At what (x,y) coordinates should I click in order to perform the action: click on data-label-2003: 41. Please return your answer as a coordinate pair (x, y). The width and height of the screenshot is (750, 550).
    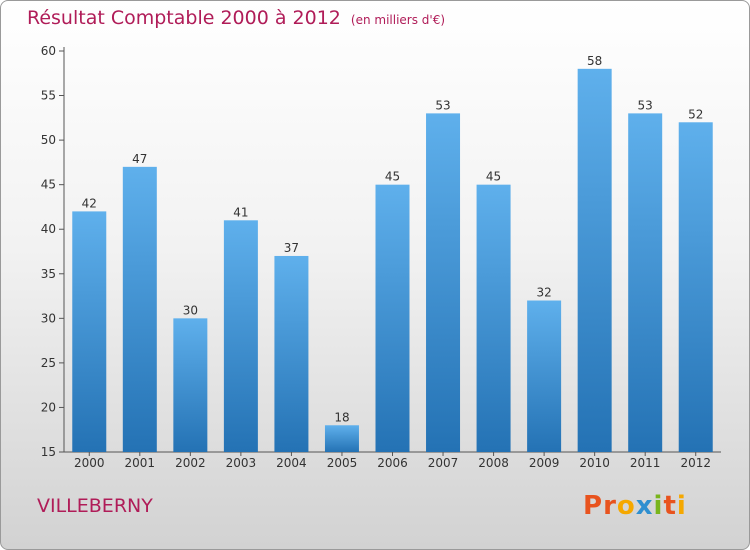
    Looking at the image, I should click on (240, 212).